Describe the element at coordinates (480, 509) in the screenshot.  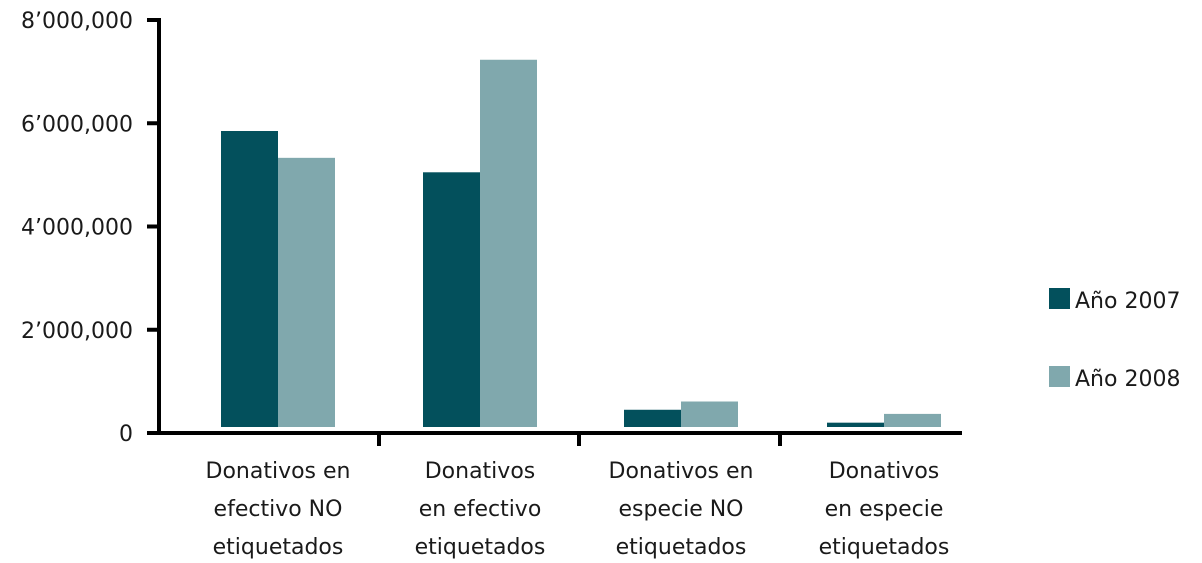
I see `x-category-label: en efectivo` at that location.